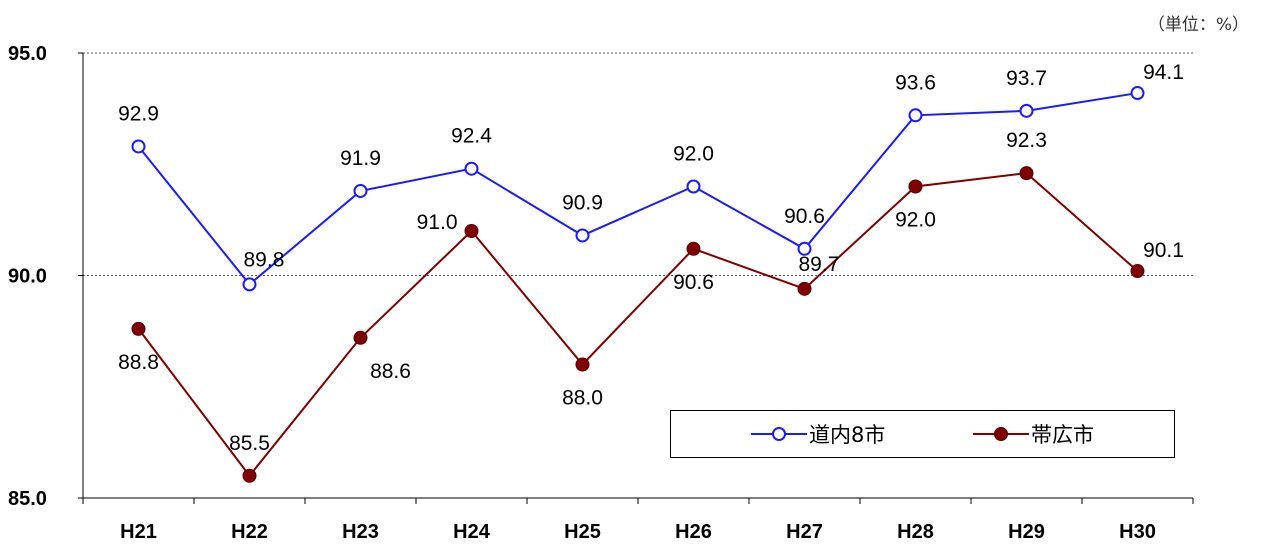 The width and height of the screenshot is (1263, 547). Describe the element at coordinates (27, 277) in the screenshot. I see `y-tick-label: 90.0` at that location.